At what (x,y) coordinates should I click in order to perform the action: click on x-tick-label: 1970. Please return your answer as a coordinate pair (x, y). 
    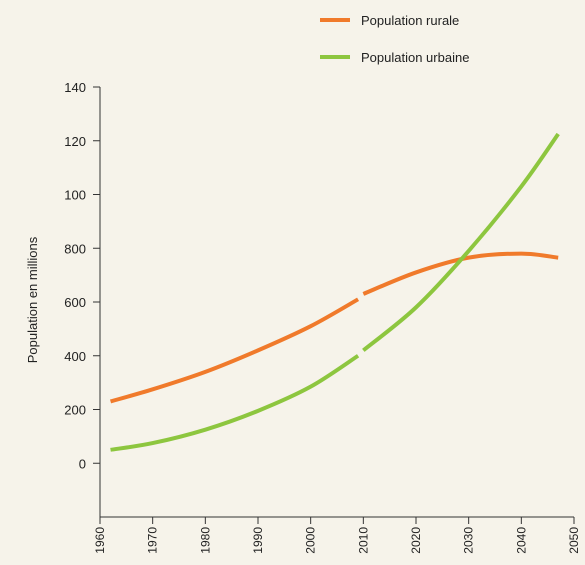
    Looking at the image, I should click on (153, 540).